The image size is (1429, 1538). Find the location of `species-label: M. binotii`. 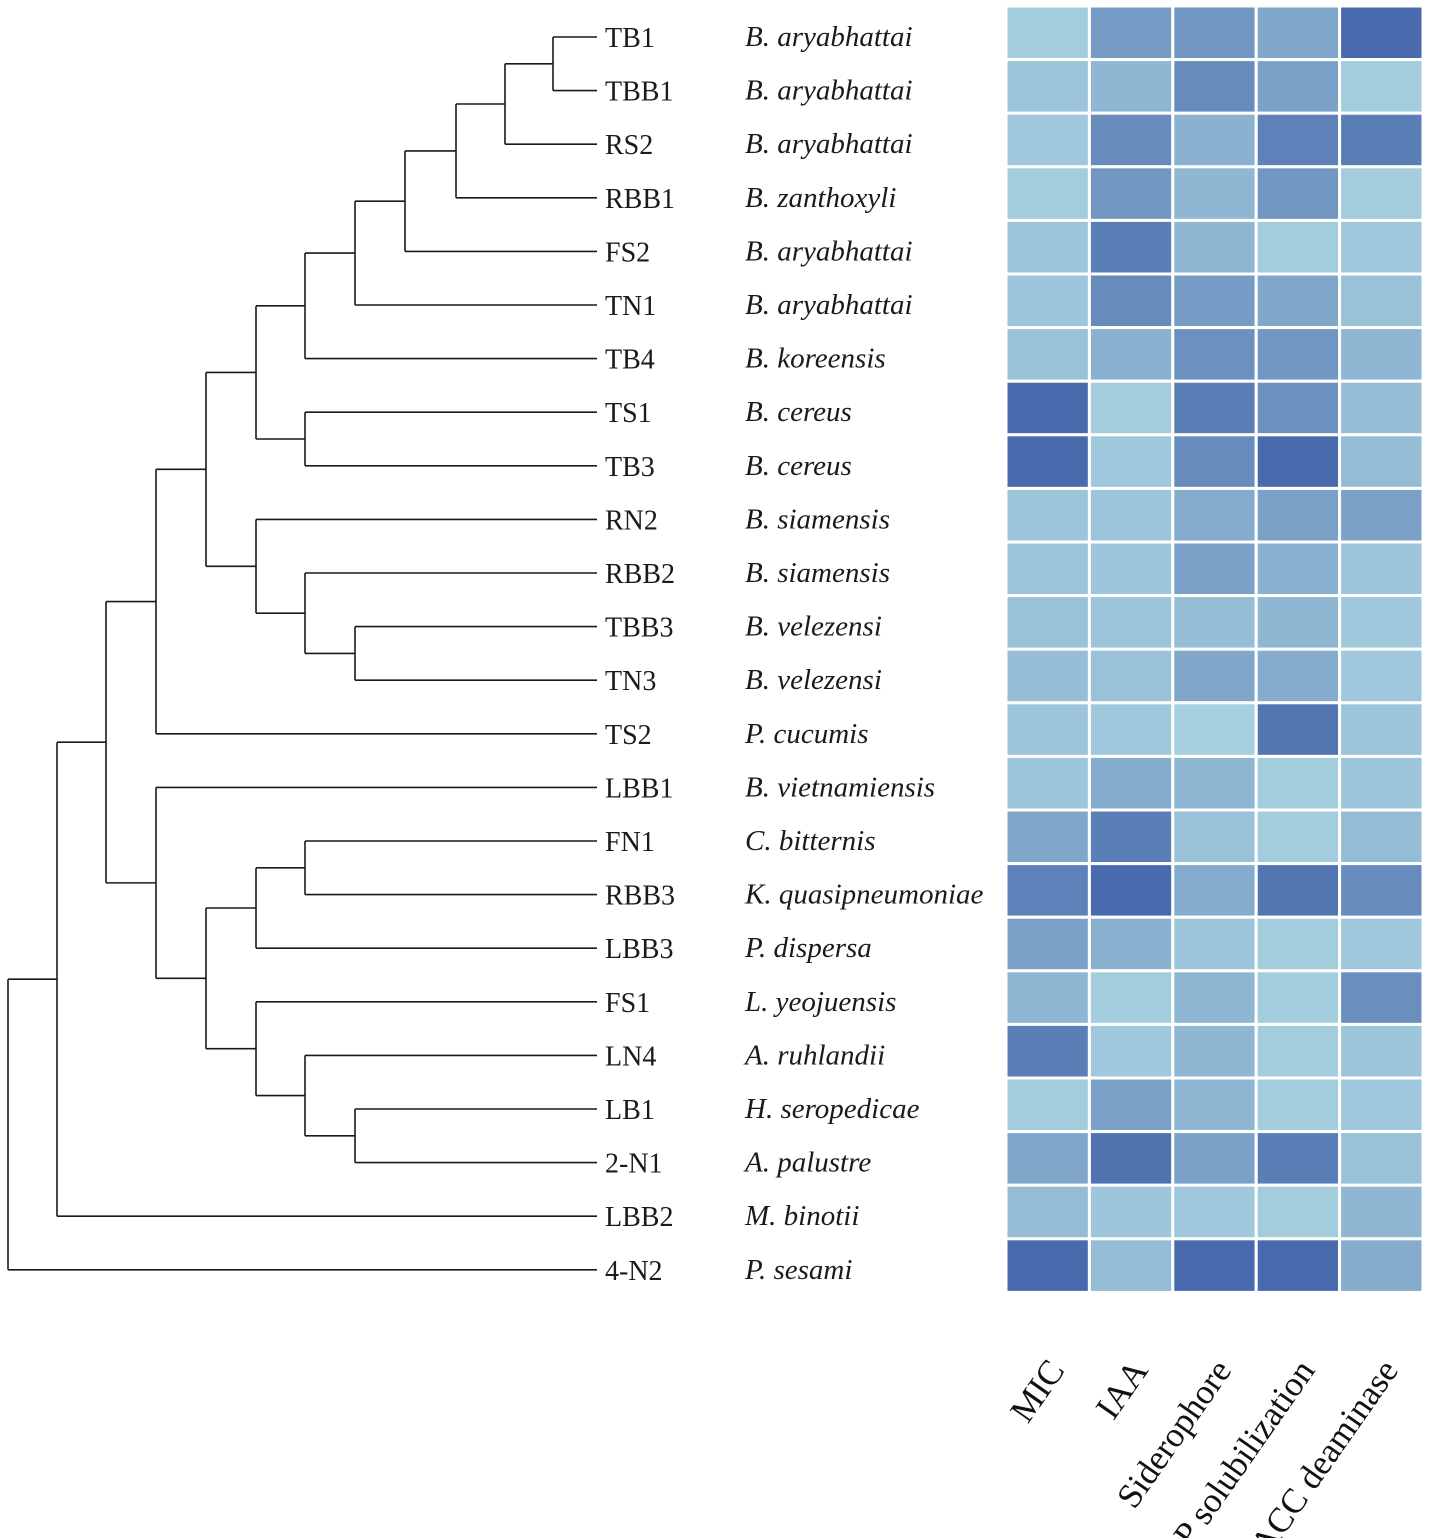

species-label: M. binotii is located at coordinates (801, 1216).